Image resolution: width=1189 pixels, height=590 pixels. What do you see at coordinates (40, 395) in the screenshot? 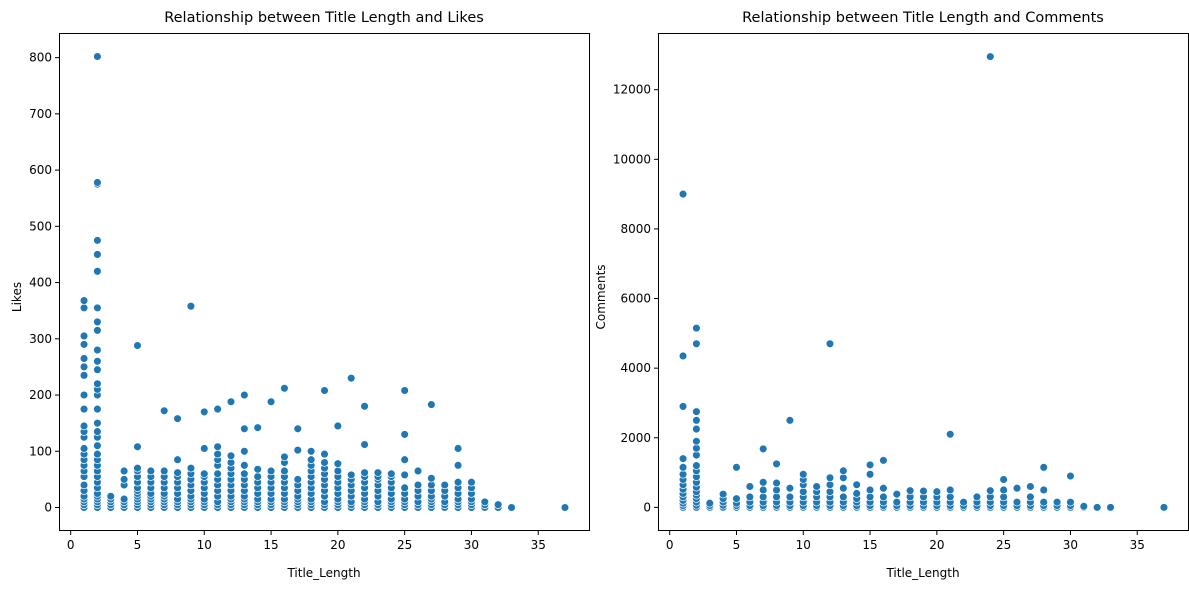
I see `likes-y-tick-label: 200` at bounding box center [40, 395].